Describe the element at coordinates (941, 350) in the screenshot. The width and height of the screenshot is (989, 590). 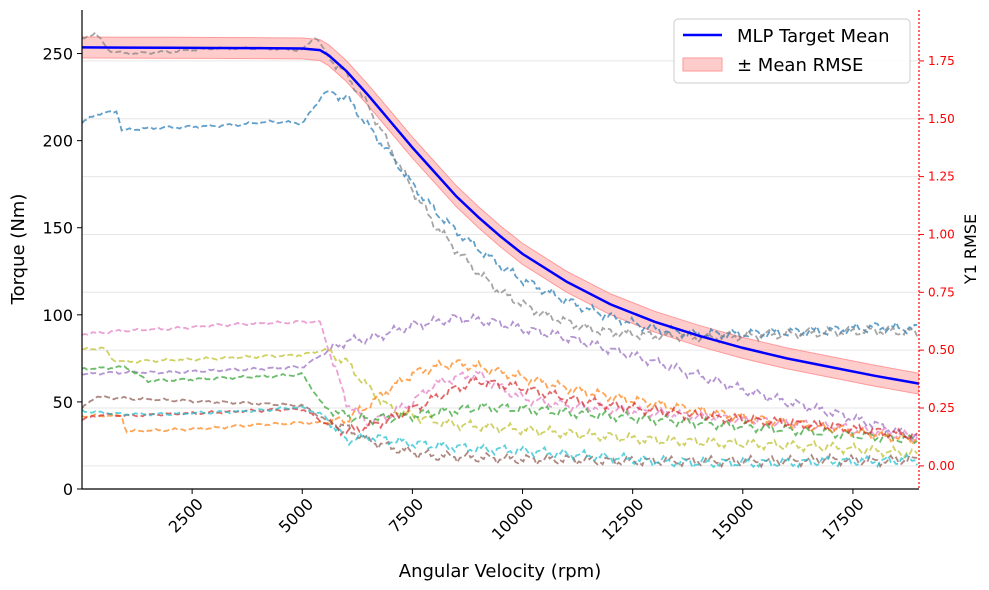
I see `y2-tick-label: 0.50` at that location.